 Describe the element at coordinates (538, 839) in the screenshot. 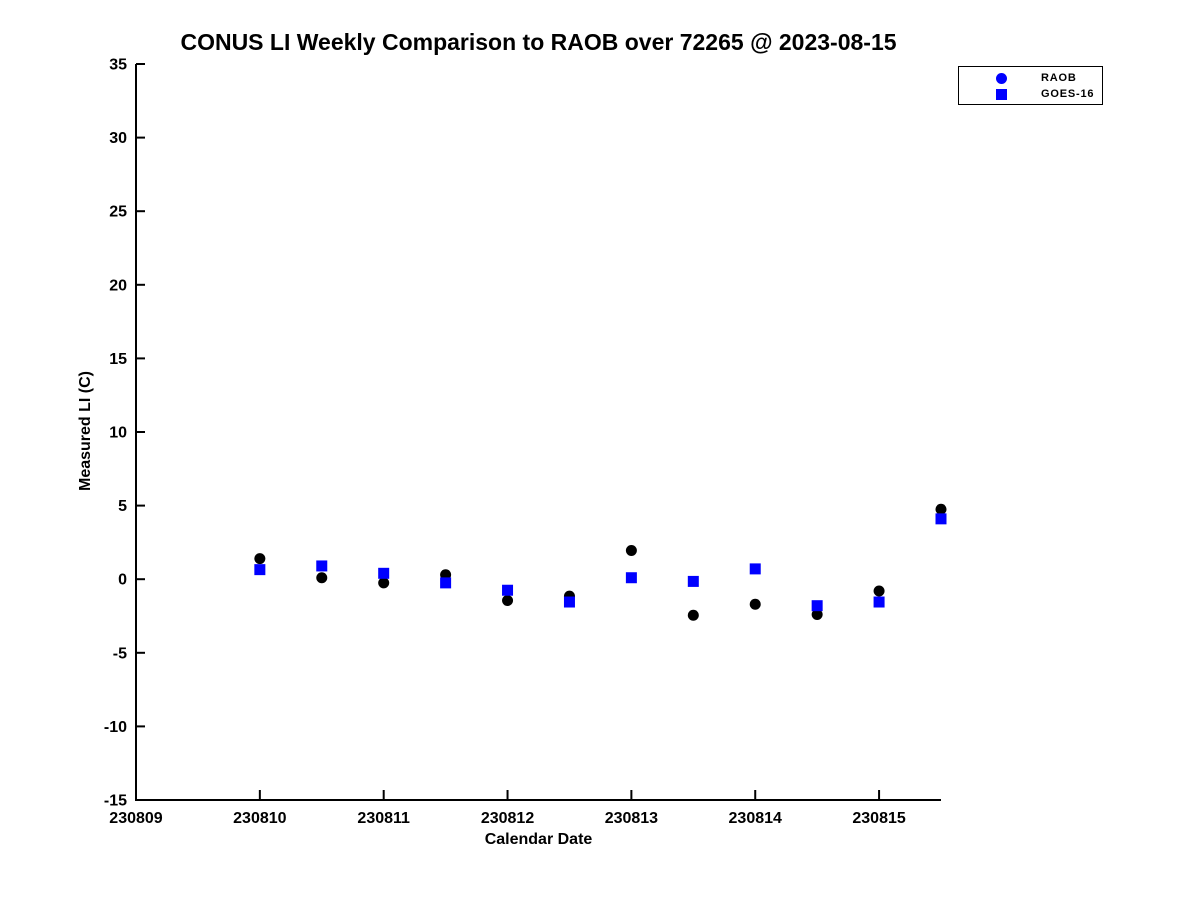

I see `x-axis-label: Calendar Date` at that location.